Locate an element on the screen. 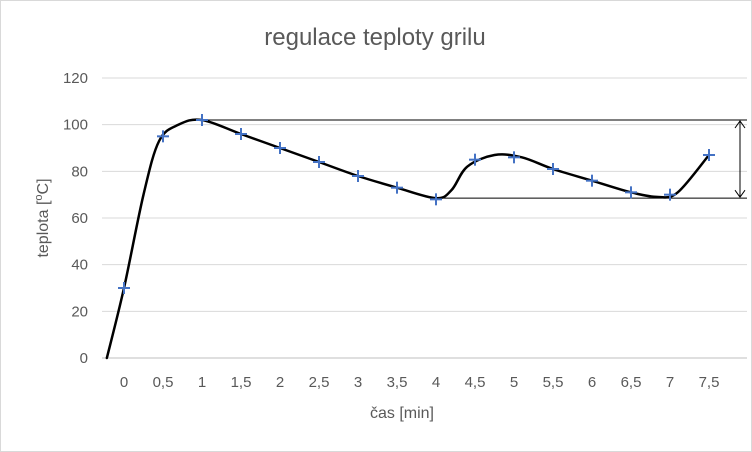  range-arrow-head-bottom is located at coordinates (740, 194).